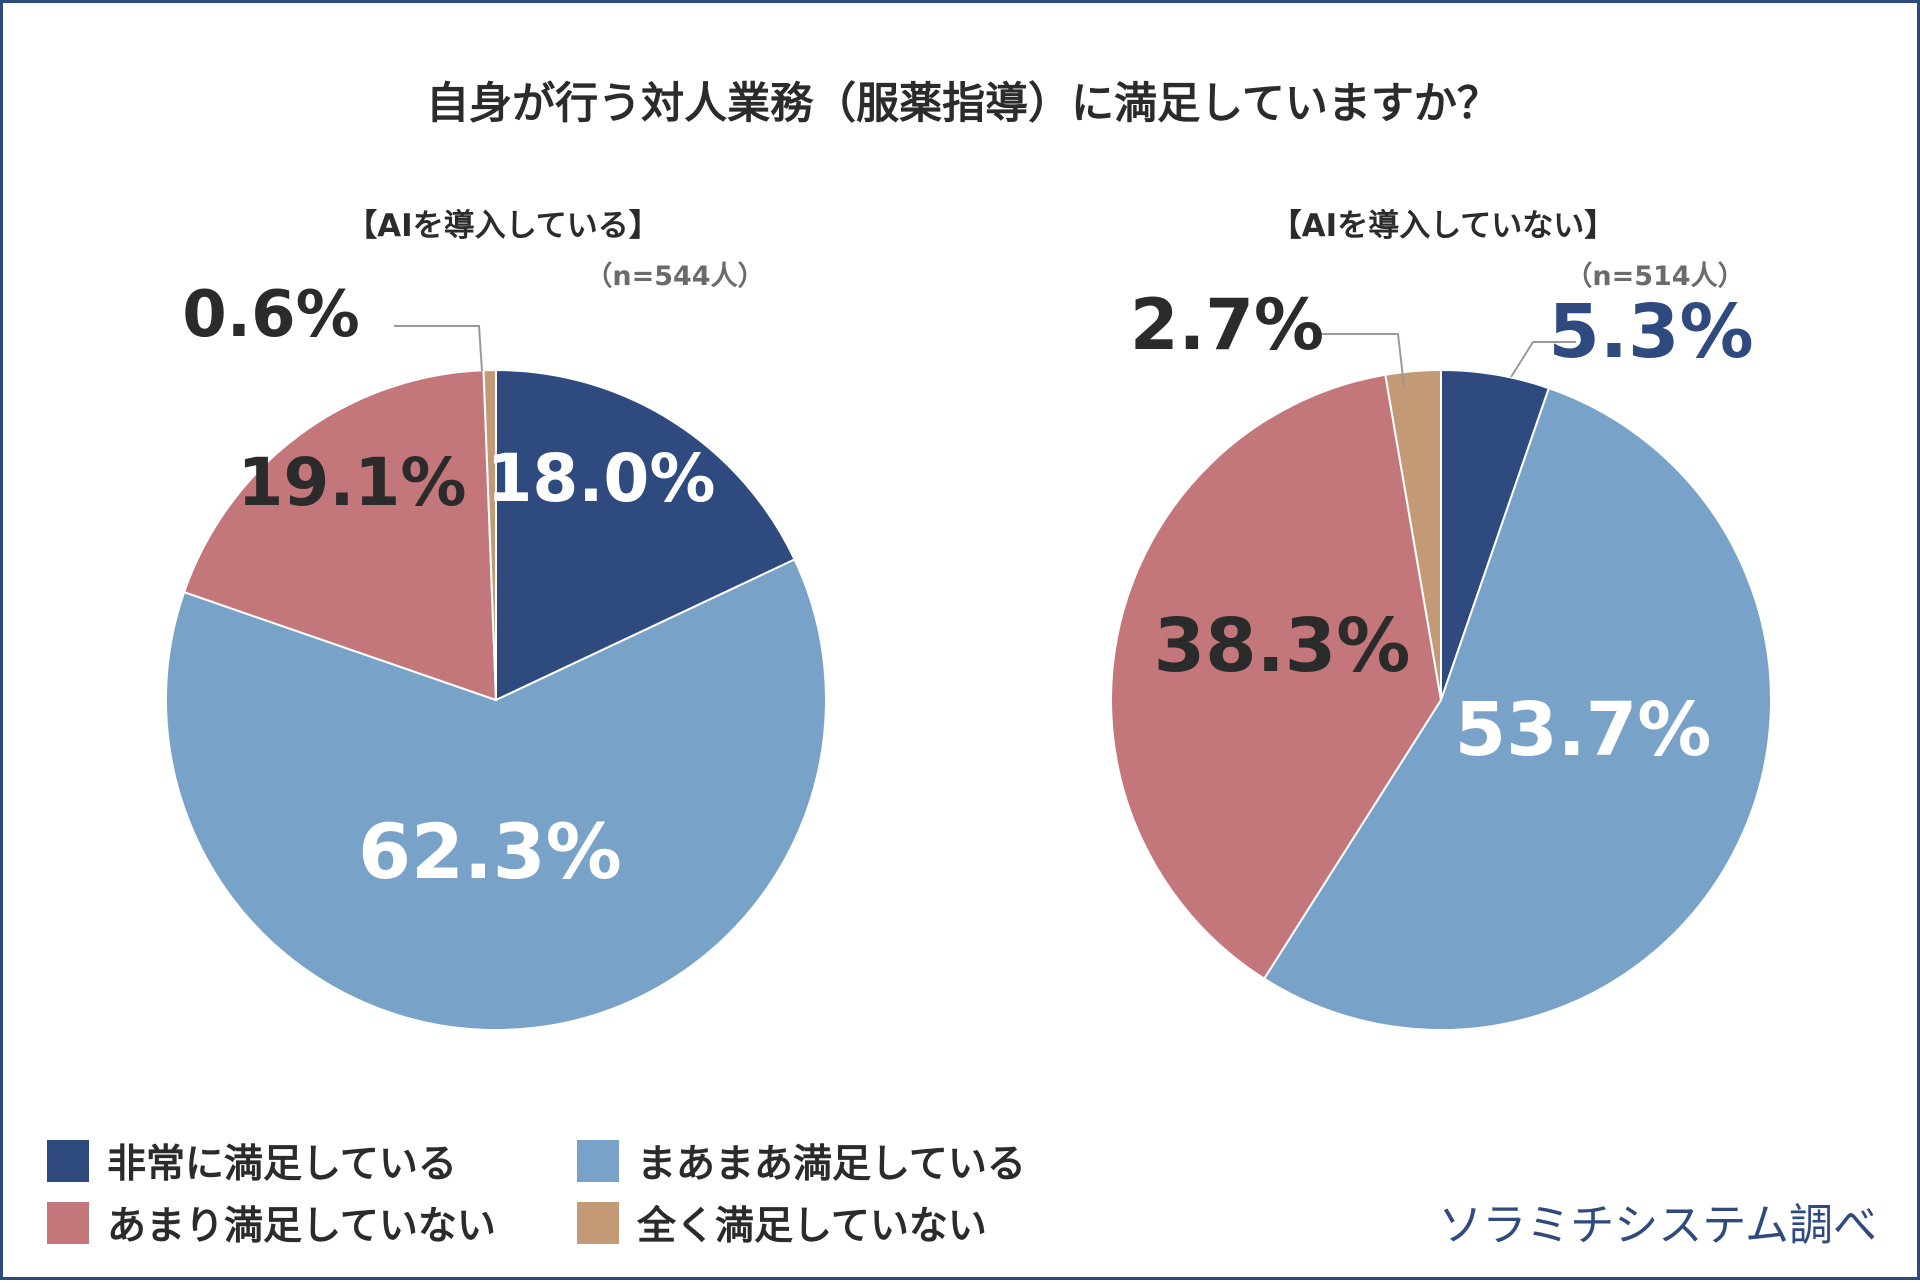  Describe the element at coordinates (1583, 730) in the screenshot. I see `data-label: 53.7%` at that location.